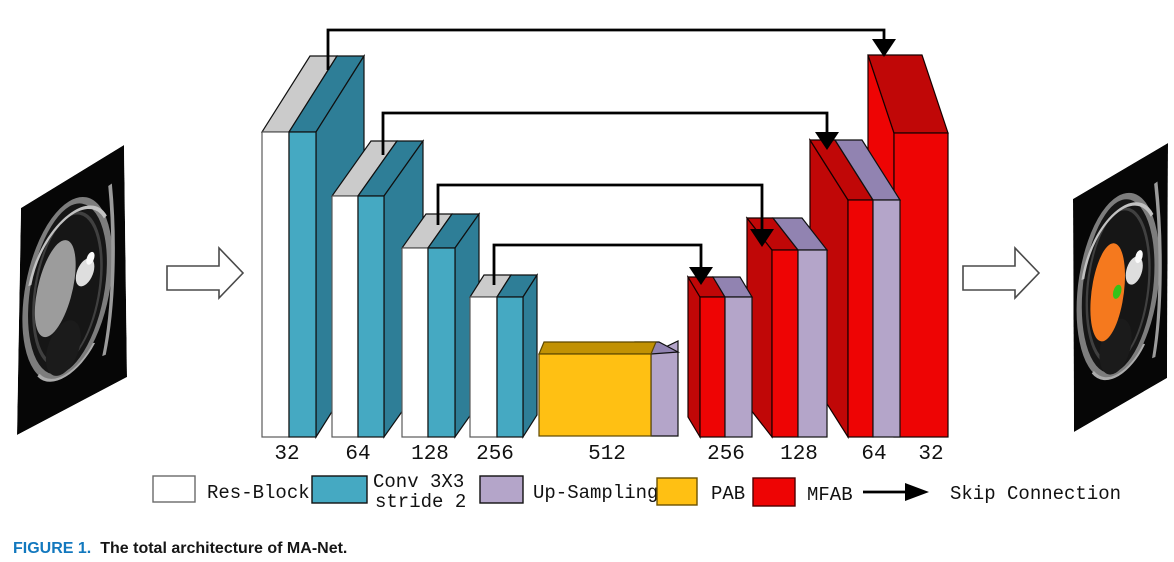  Describe the element at coordinates (63, 348) in the screenshot. I see `lower-dark-region` at that location.